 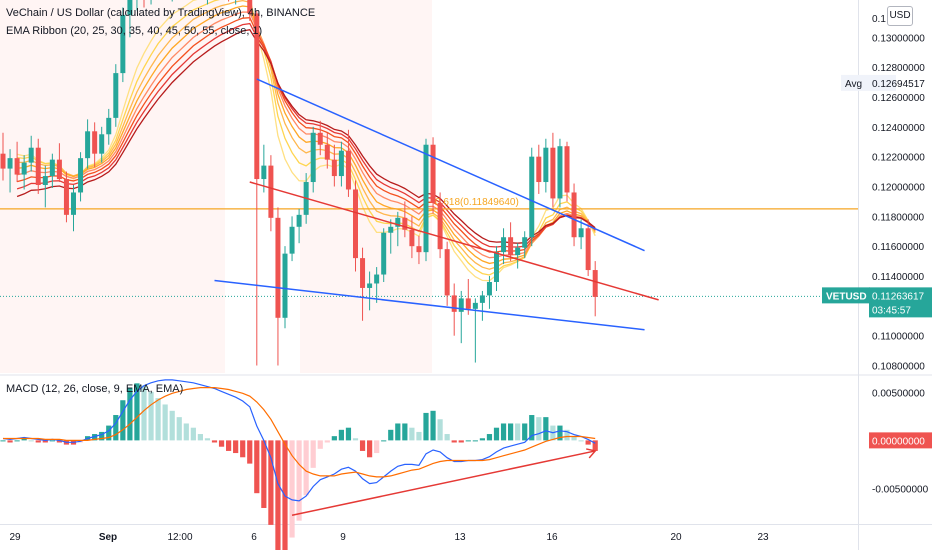 I want to click on avg-value: 0.12694517, so click(x=898, y=84).